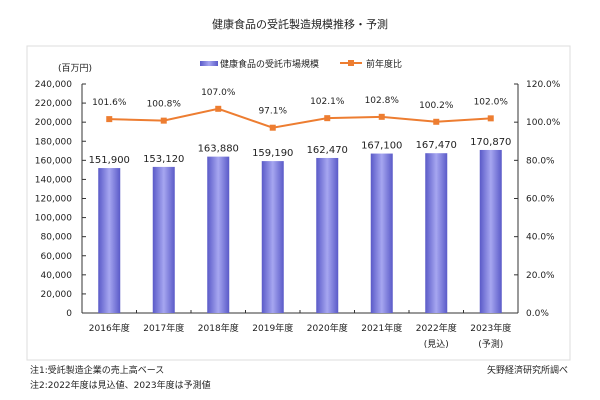  Describe the element at coordinates (57, 295) in the screenshot. I see `y-tick-label: 20,000` at that location.